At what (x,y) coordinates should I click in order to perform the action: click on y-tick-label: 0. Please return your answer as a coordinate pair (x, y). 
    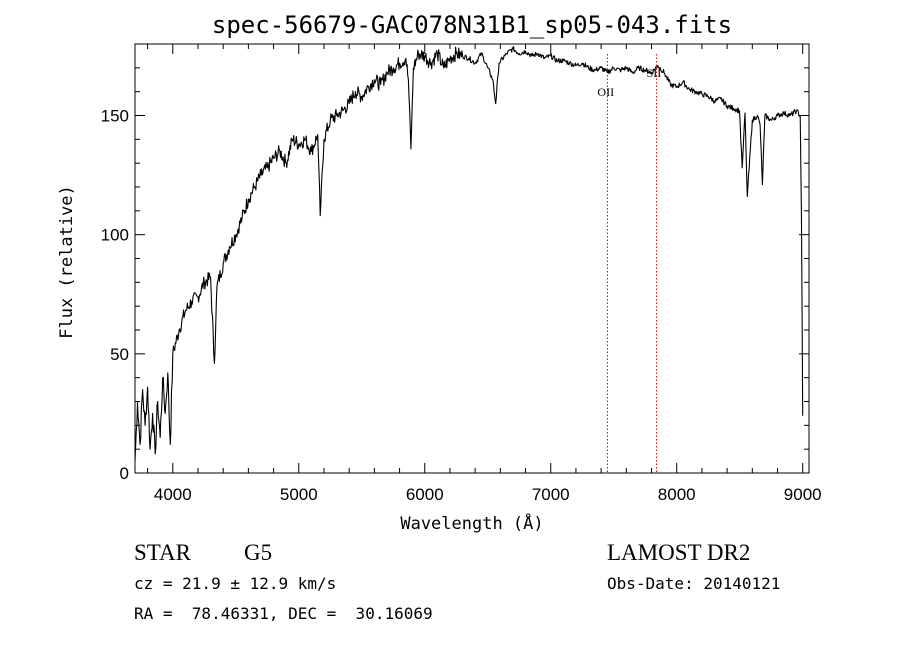
    Looking at the image, I should click on (124, 473).